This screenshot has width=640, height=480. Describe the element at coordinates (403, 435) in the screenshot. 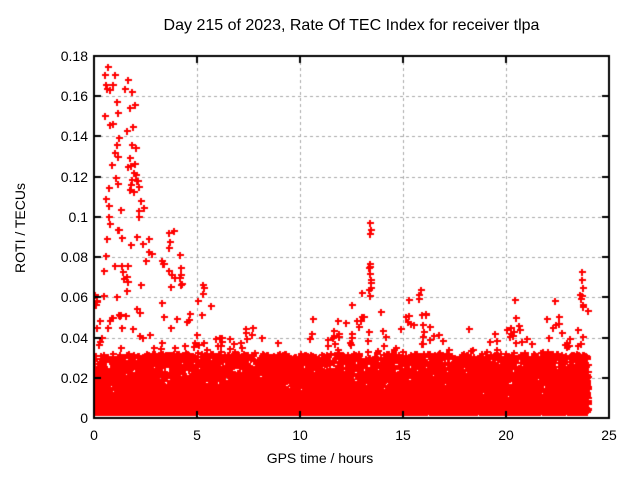

I see `x-tick-label: 15` at that location.